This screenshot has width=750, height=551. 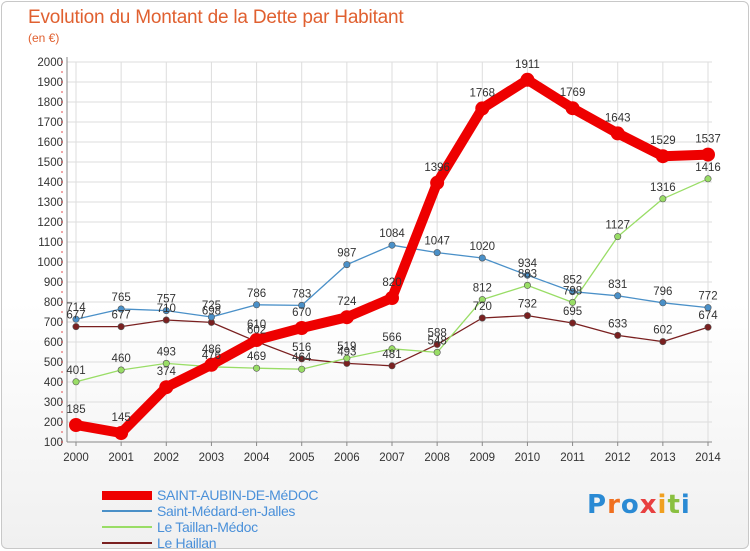 What do you see at coordinates (166, 458) in the screenshot?
I see `x-tick-label: 2002` at bounding box center [166, 458].